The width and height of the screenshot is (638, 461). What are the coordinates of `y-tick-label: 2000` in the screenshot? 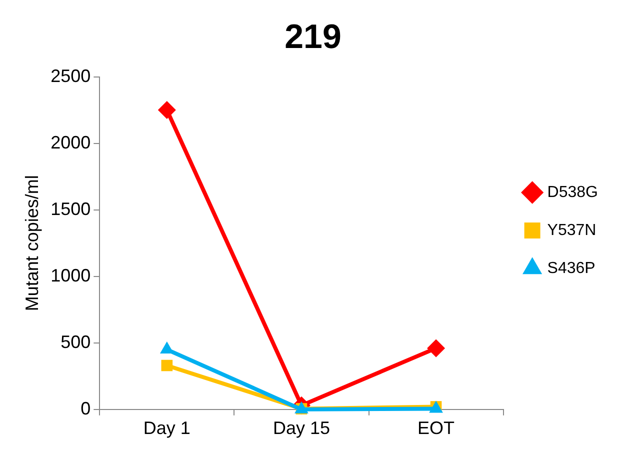 It's located at (70, 142).